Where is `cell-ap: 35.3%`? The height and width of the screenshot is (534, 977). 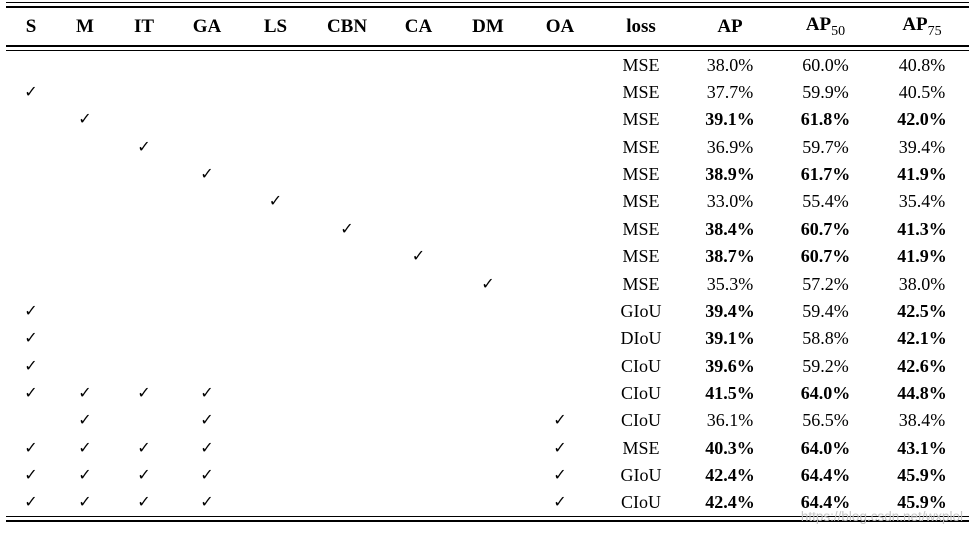
cell-ap: 35.3% is located at coordinates (730, 283).